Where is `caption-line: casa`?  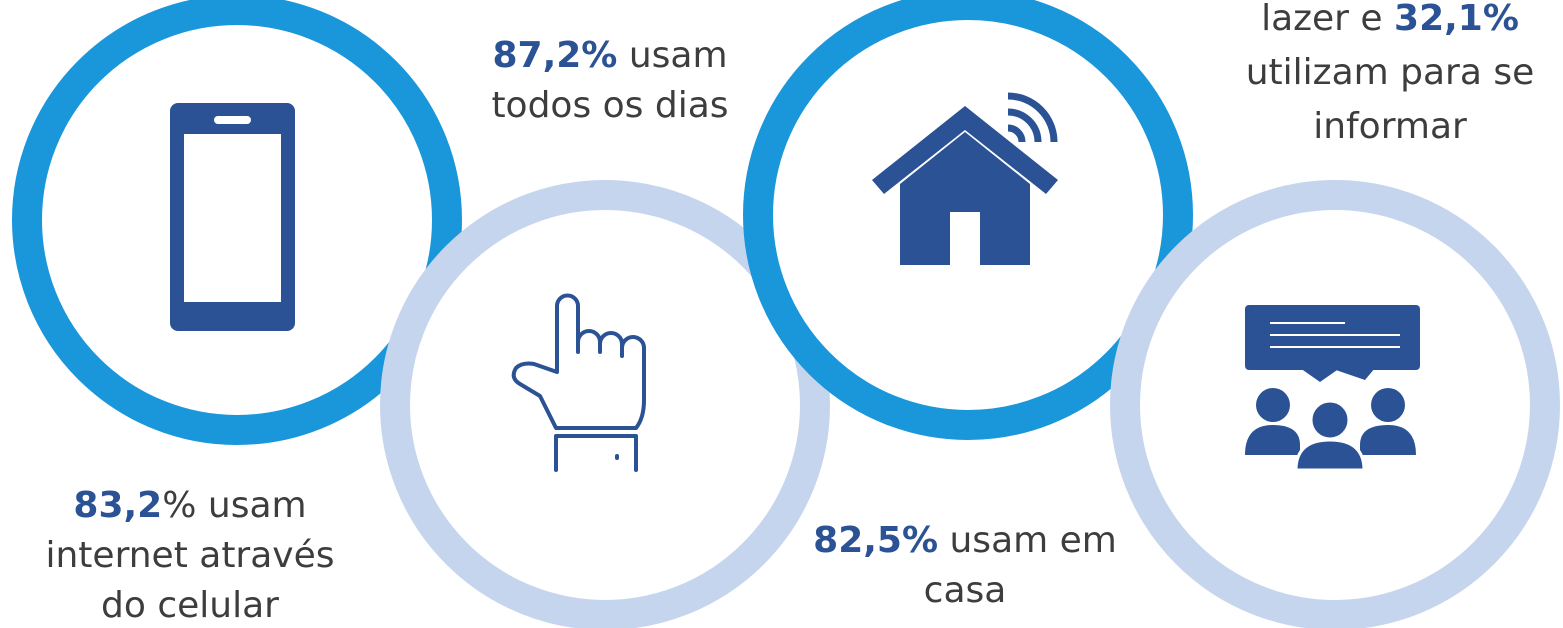
caption-line: casa is located at coordinates (965, 590).